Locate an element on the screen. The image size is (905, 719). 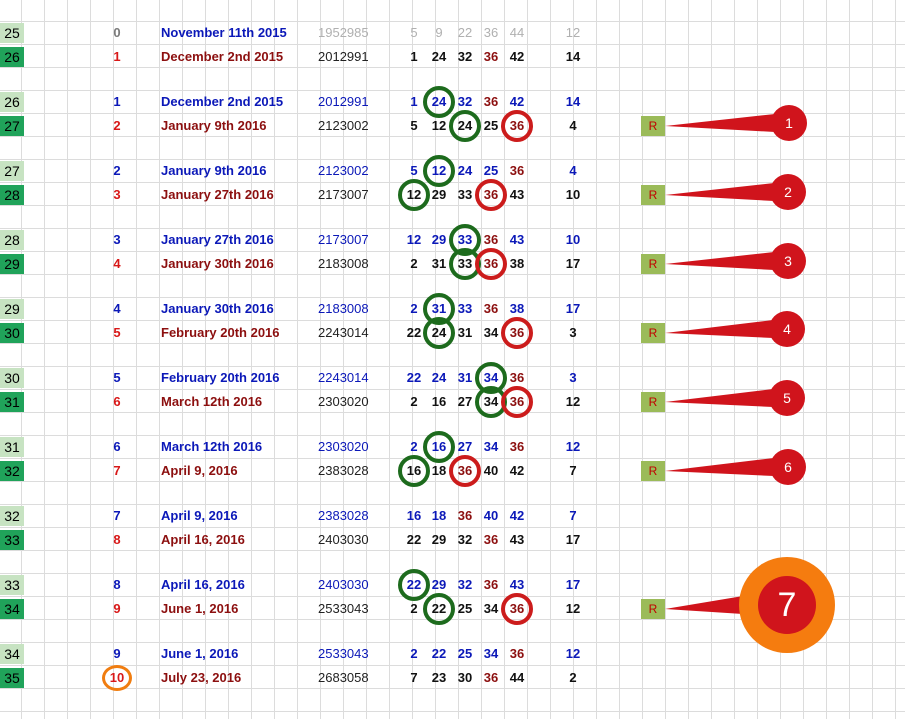
drawn-number-cell: 12 is located at coordinates (439, 125).